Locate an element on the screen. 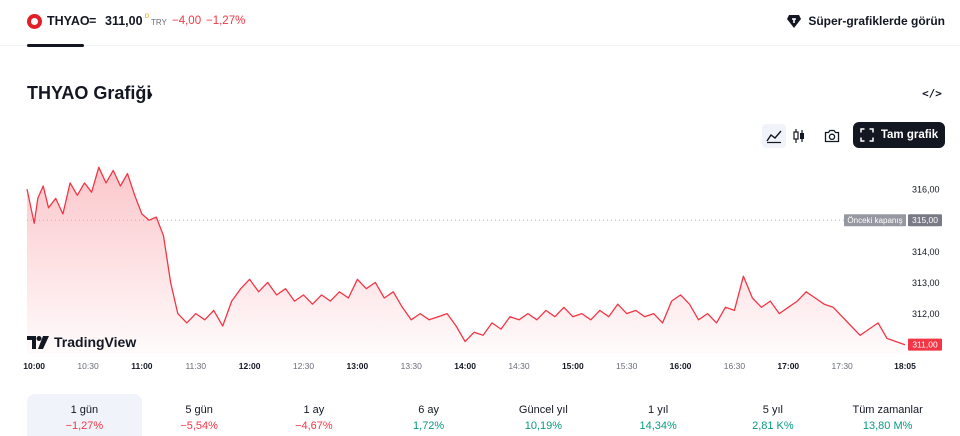 The width and height of the screenshot is (960, 436). period-tab: 1 yıl 14,34% is located at coordinates (658, 415).